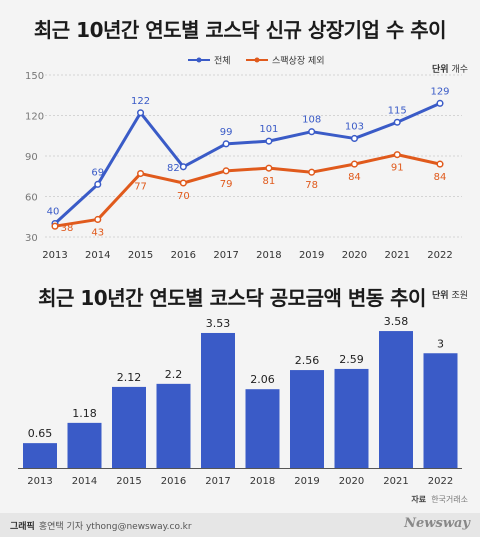  I want to click on legend-label: 스팩상장 제외, so click(298, 61).